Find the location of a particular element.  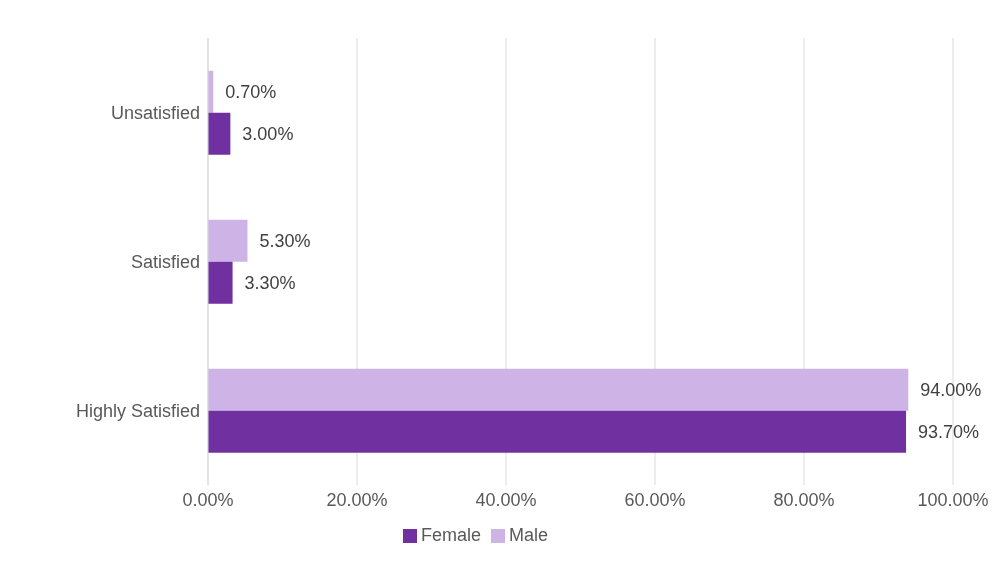

x-tick-label: 20.00% is located at coordinates (357, 499).